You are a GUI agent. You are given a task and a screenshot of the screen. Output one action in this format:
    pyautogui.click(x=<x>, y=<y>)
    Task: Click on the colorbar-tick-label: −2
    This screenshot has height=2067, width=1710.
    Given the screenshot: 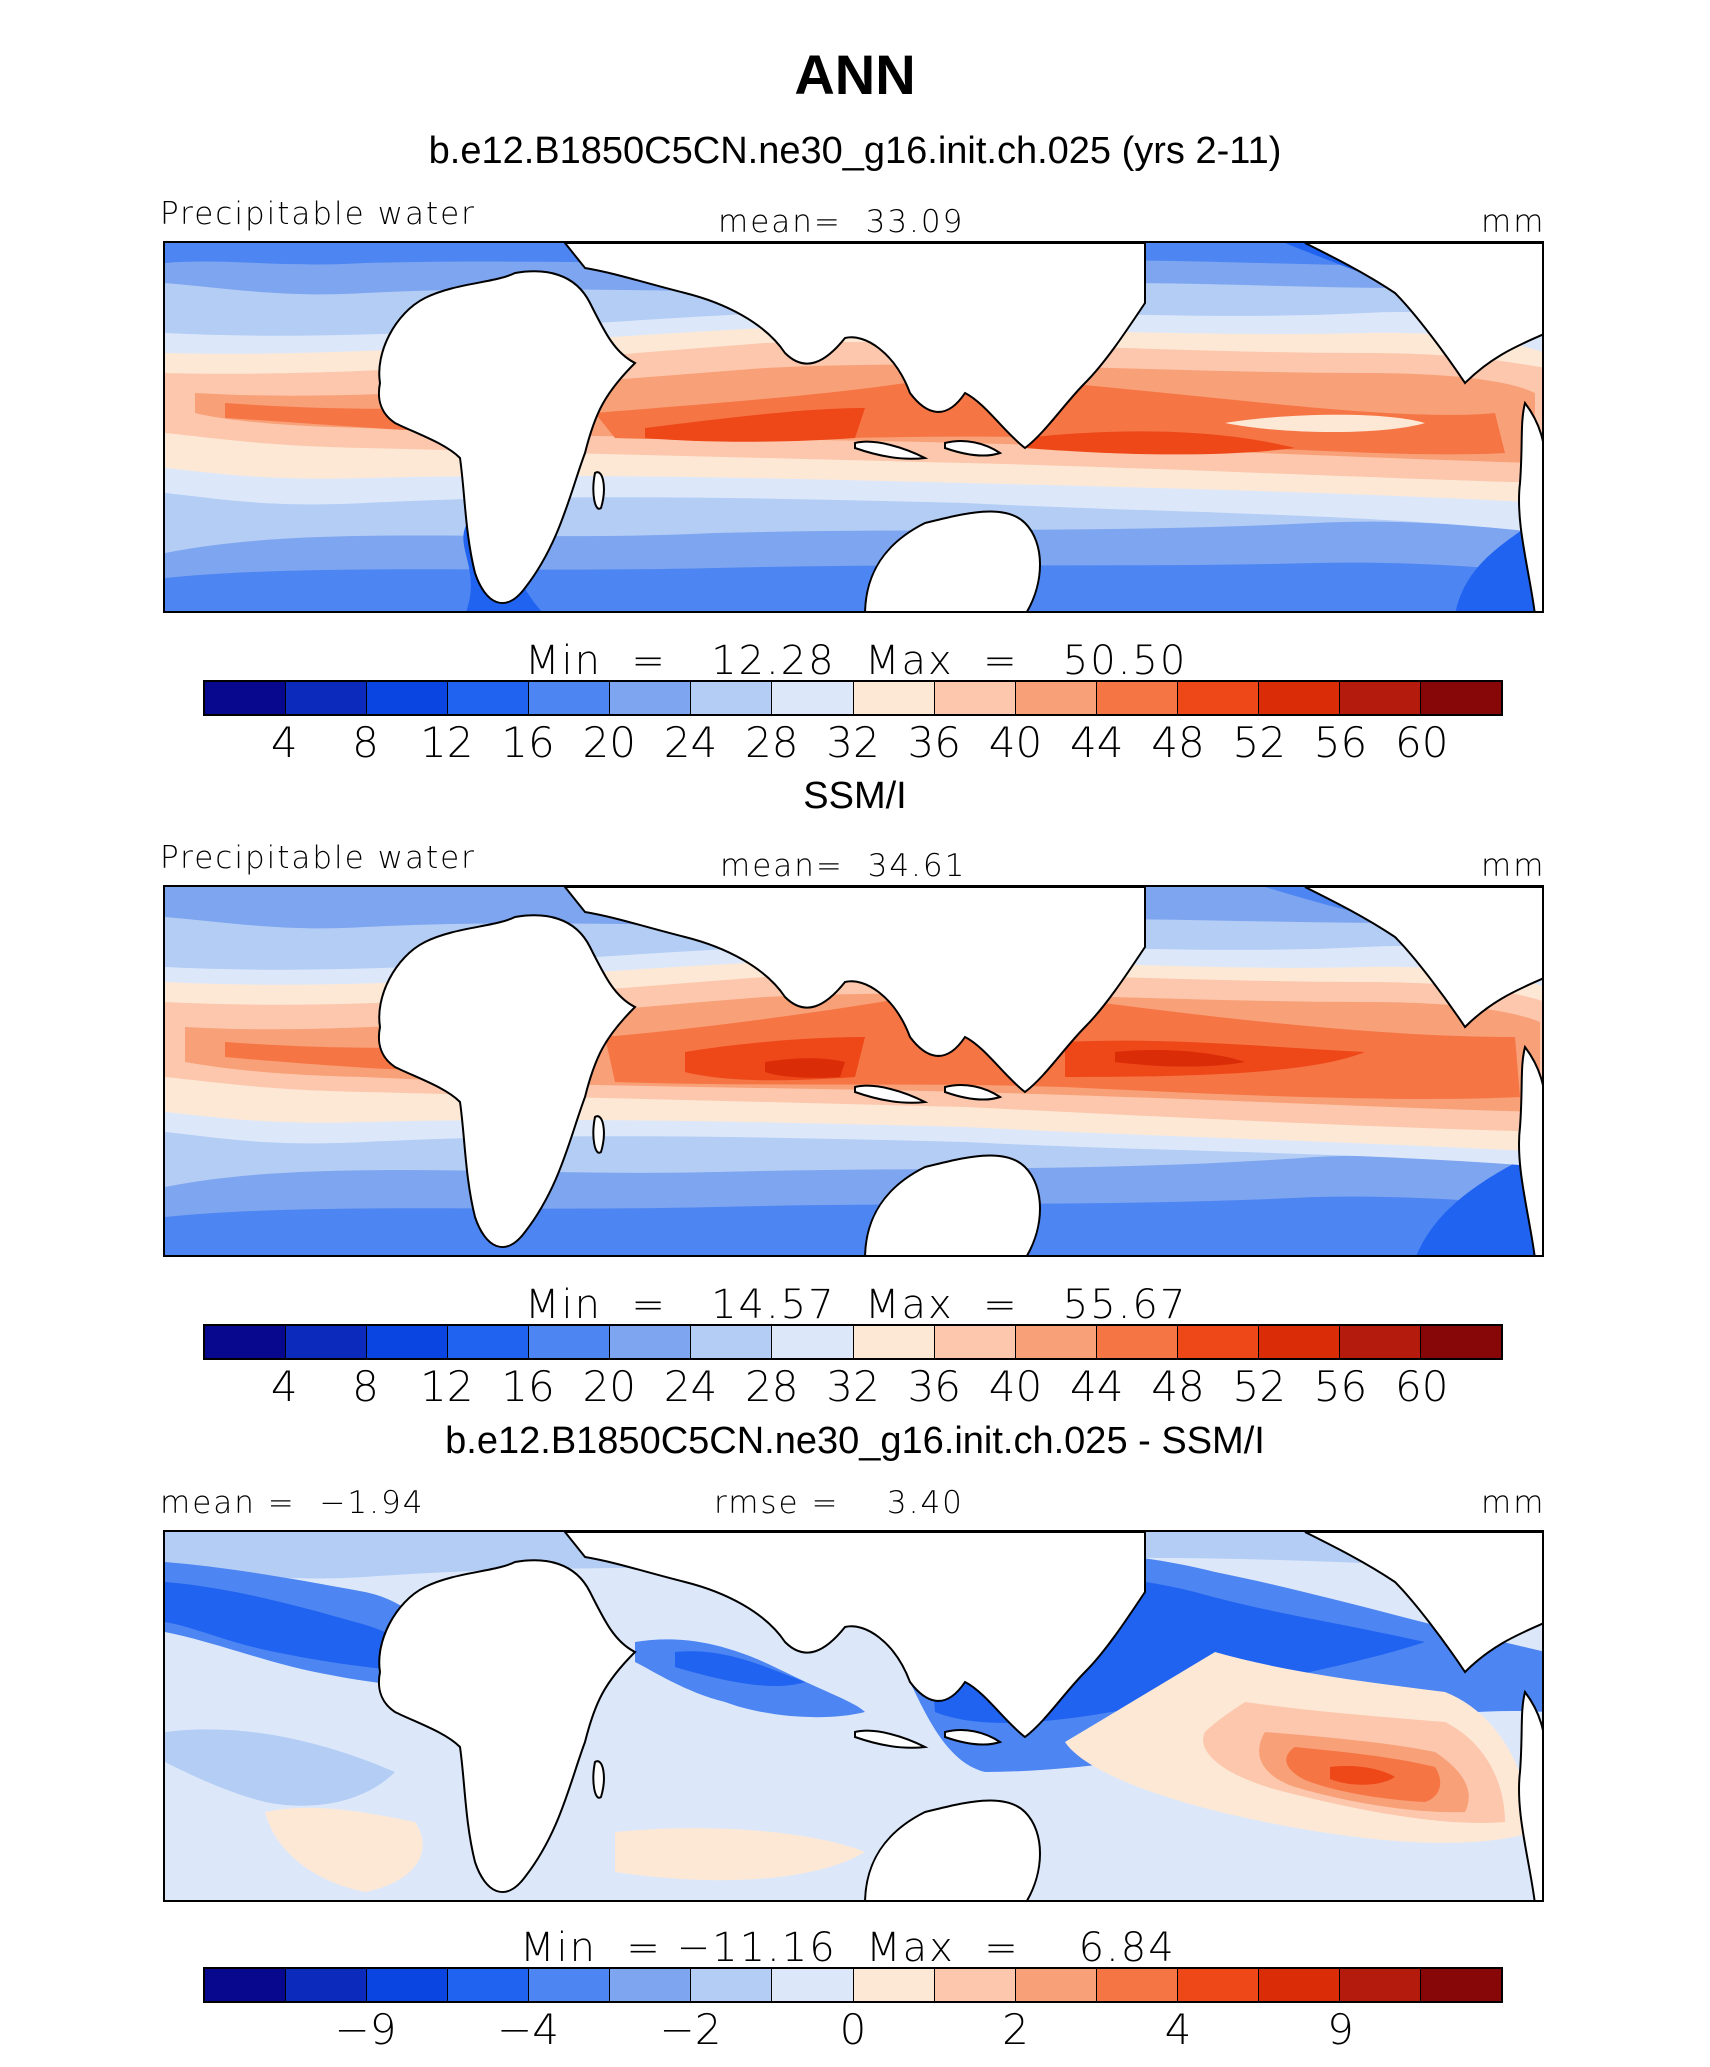 What is the action you would take?
    pyautogui.click(x=690, y=2029)
    